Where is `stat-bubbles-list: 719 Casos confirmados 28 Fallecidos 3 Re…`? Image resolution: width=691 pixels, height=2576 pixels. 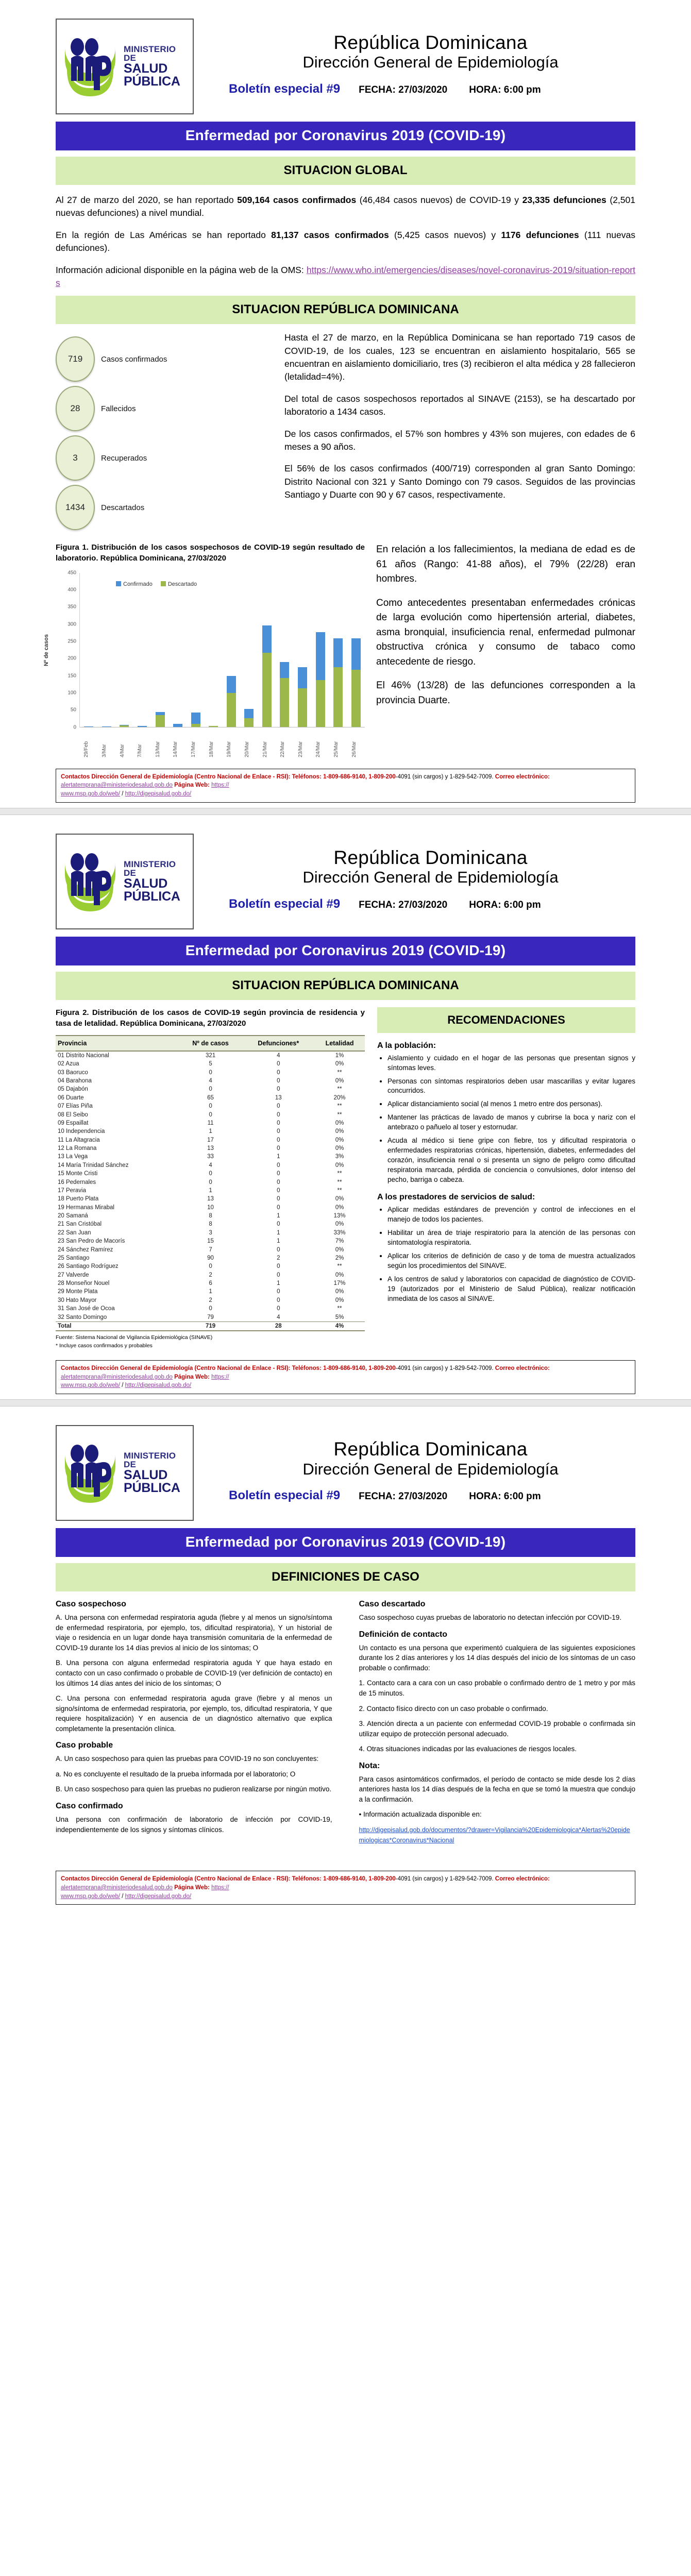
stat-bubbles-list: 719 Casos confirmados 28 Fallecidos 3 Re… is located at coordinates (166, 431).